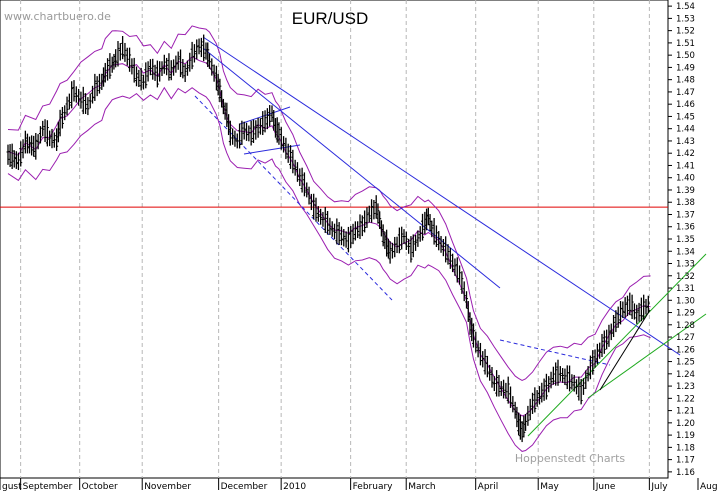  What do you see at coordinates (685, 350) in the screenshot?
I see `y-tick-label: 1.26` at bounding box center [685, 350].